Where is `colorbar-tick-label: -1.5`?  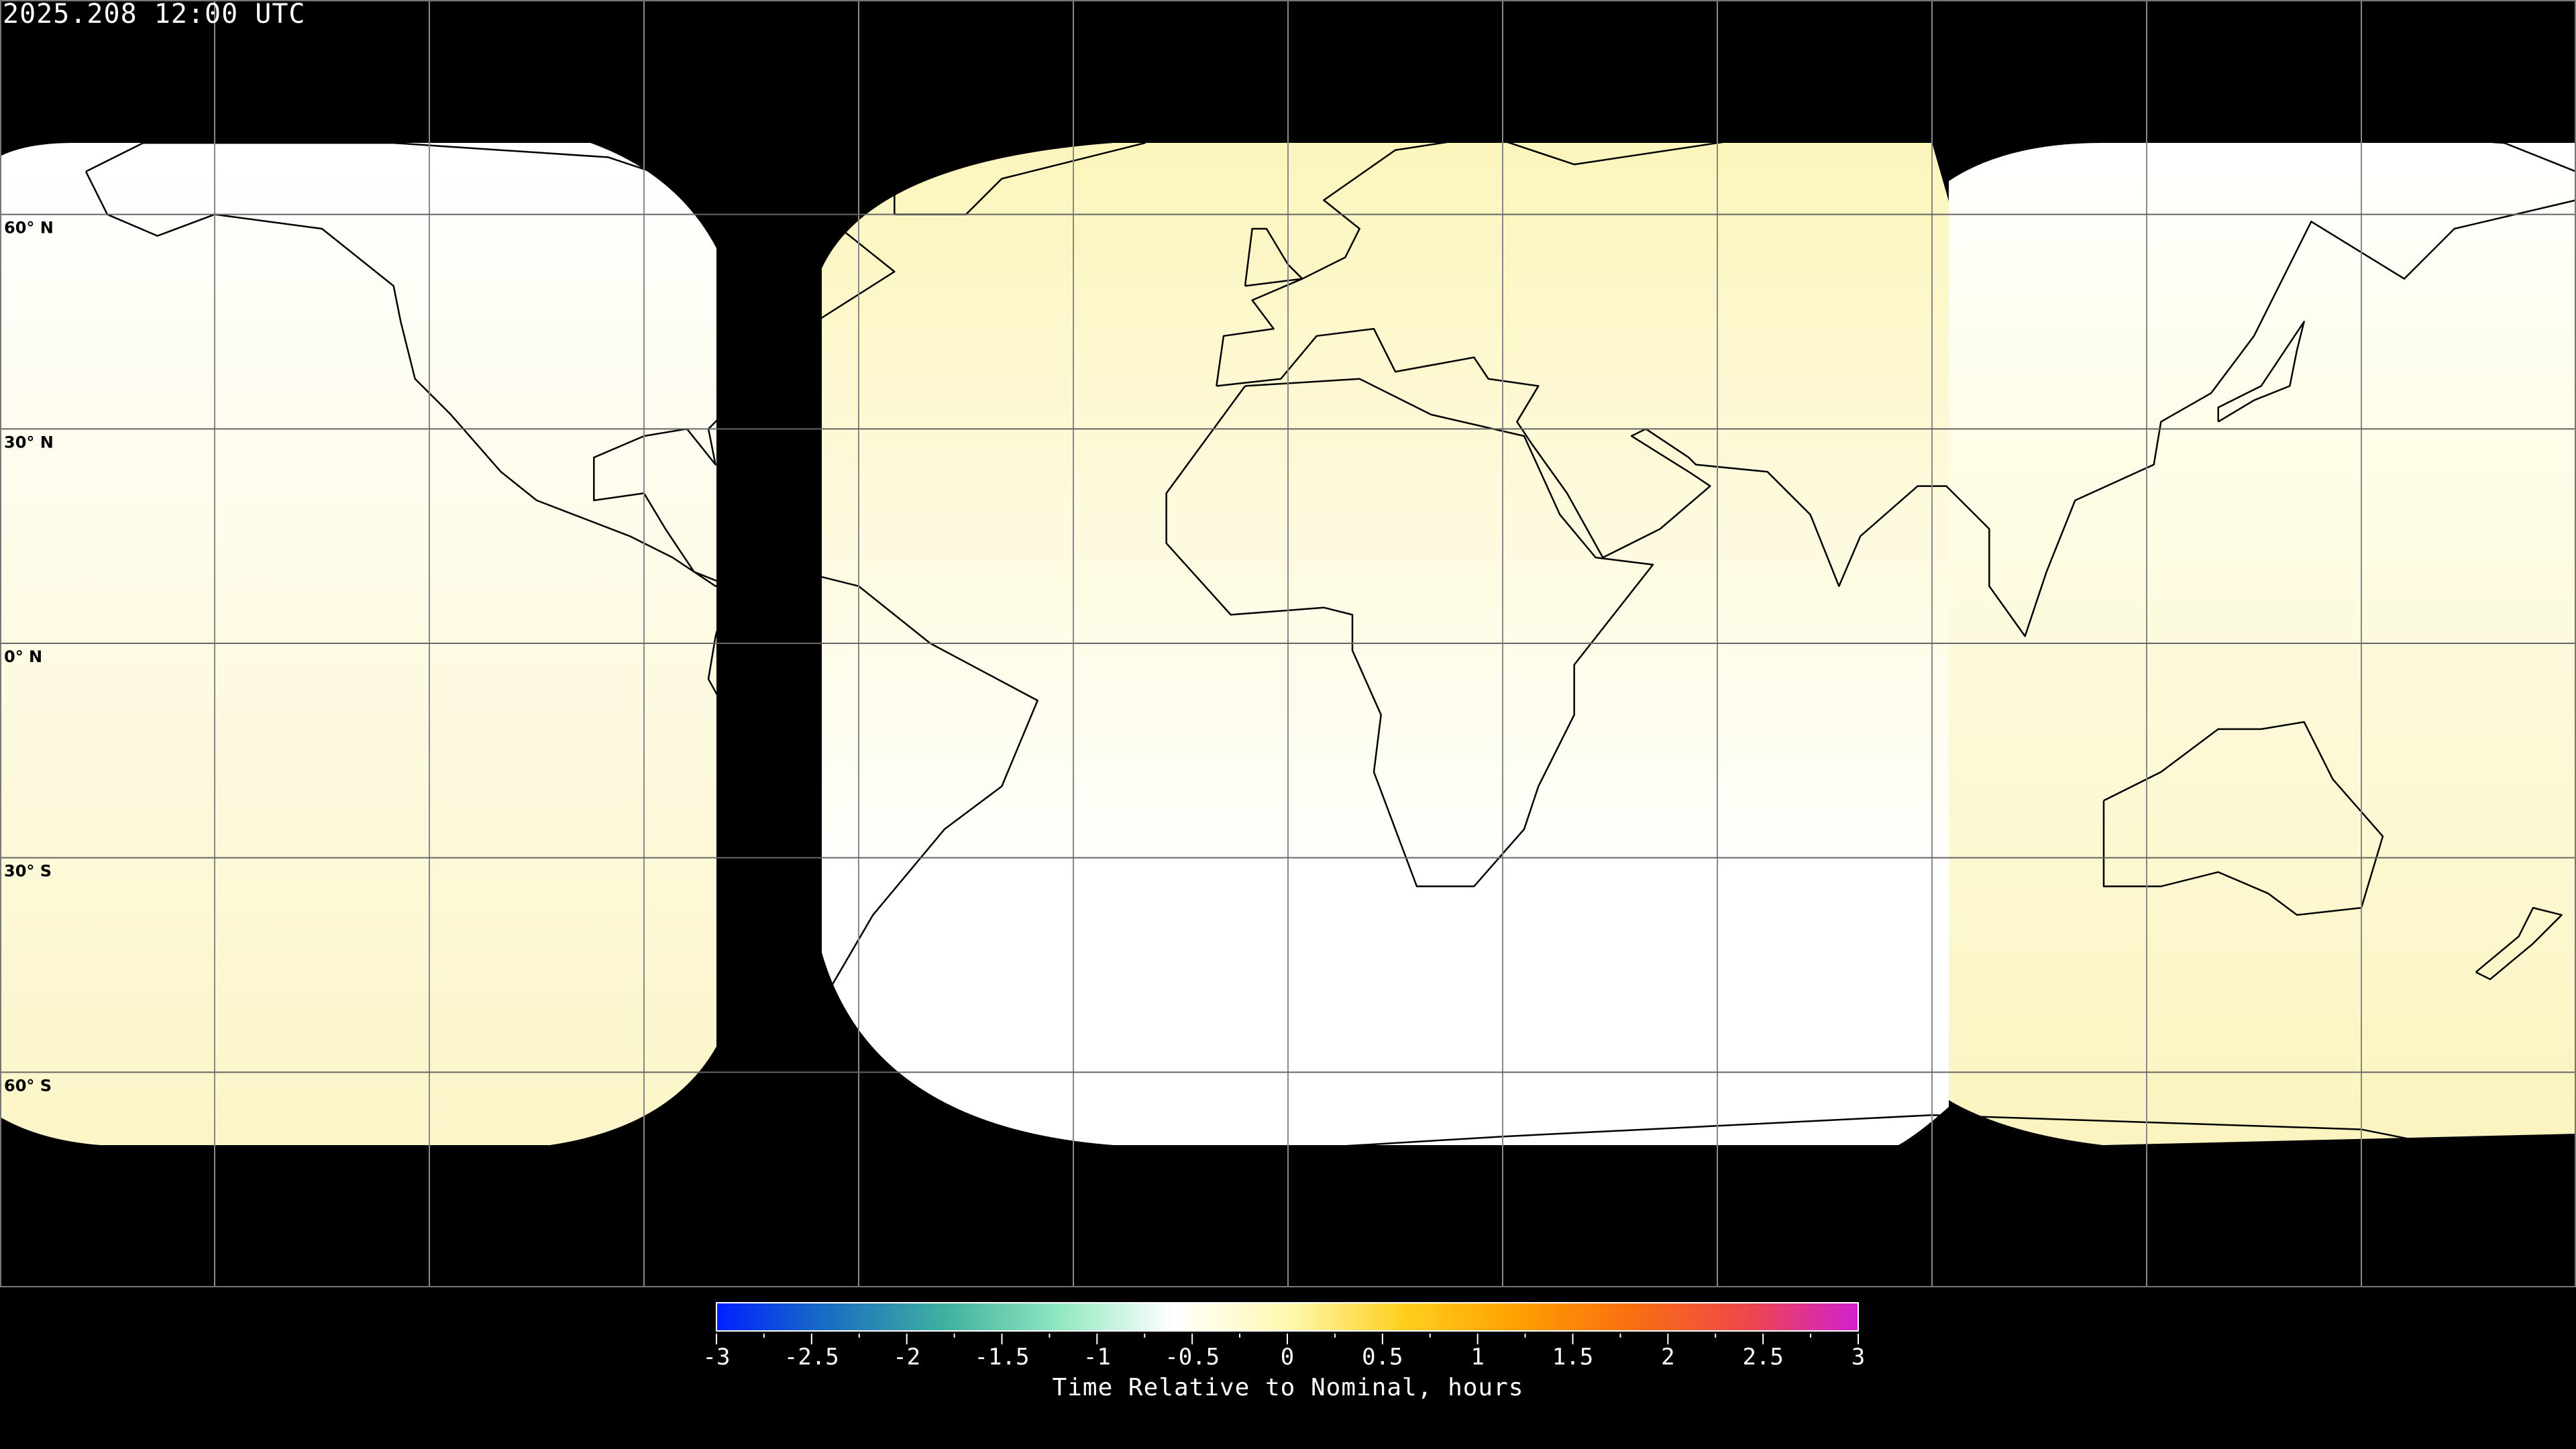 colorbar-tick-label: -1.5 is located at coordinates (1002, 1357).